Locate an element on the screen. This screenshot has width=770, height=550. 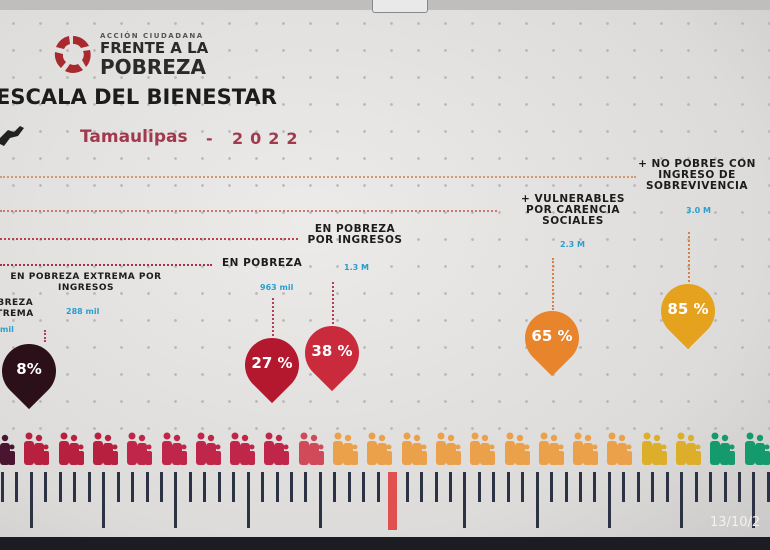
logo-line1: FRENTE A LA is located at coordinates (154, 48).